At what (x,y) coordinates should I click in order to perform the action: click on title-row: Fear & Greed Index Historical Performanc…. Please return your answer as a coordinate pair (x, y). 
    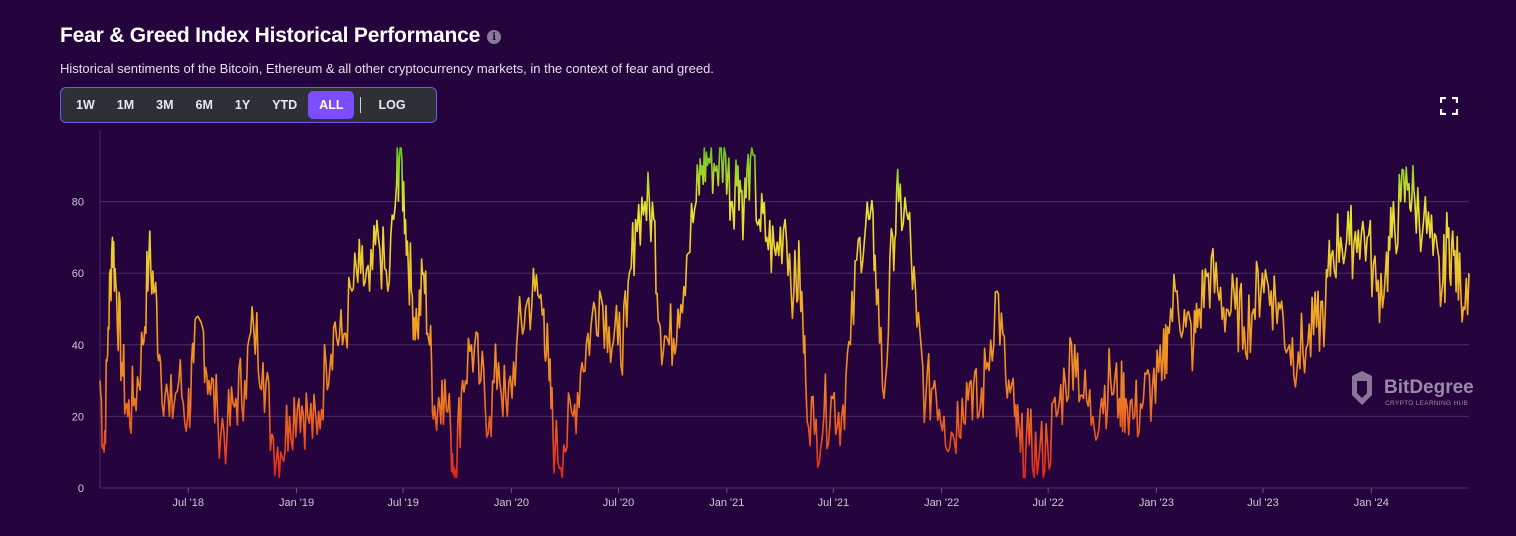
    Looking at the image, I should click on (281, 36).